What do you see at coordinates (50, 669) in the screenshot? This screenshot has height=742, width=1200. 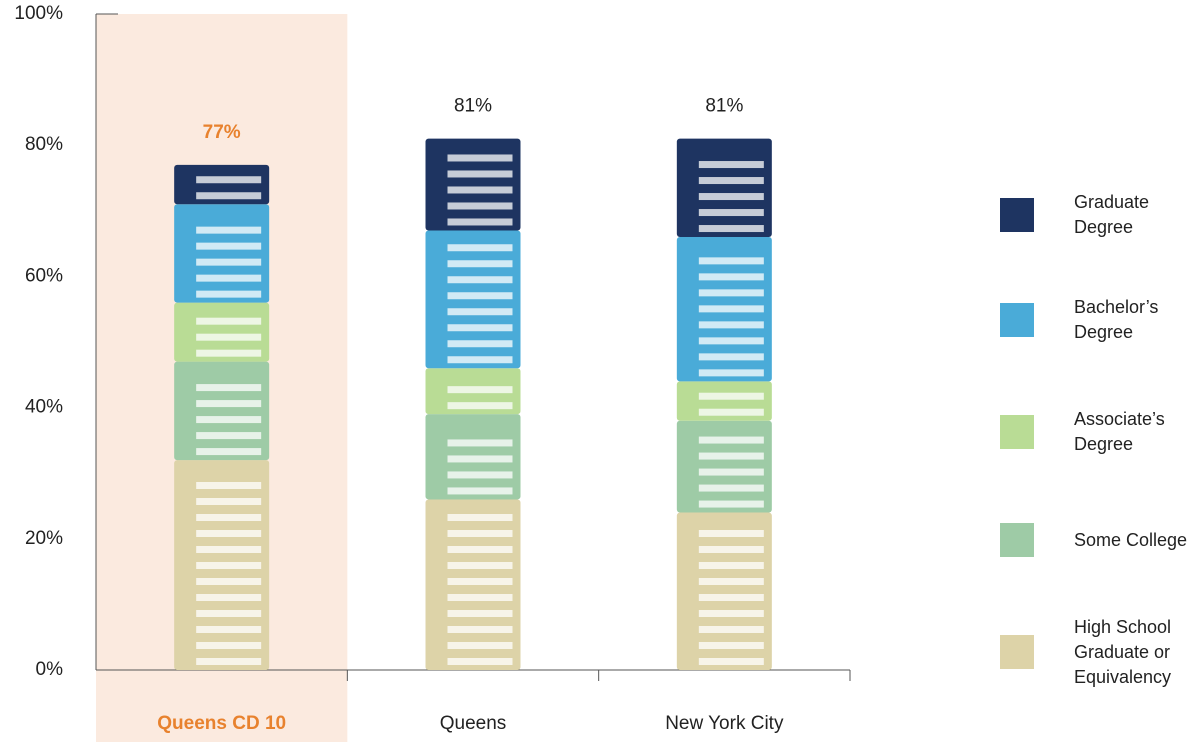 I see `y-tick-label: 0%` at bounding box center [50, 669].